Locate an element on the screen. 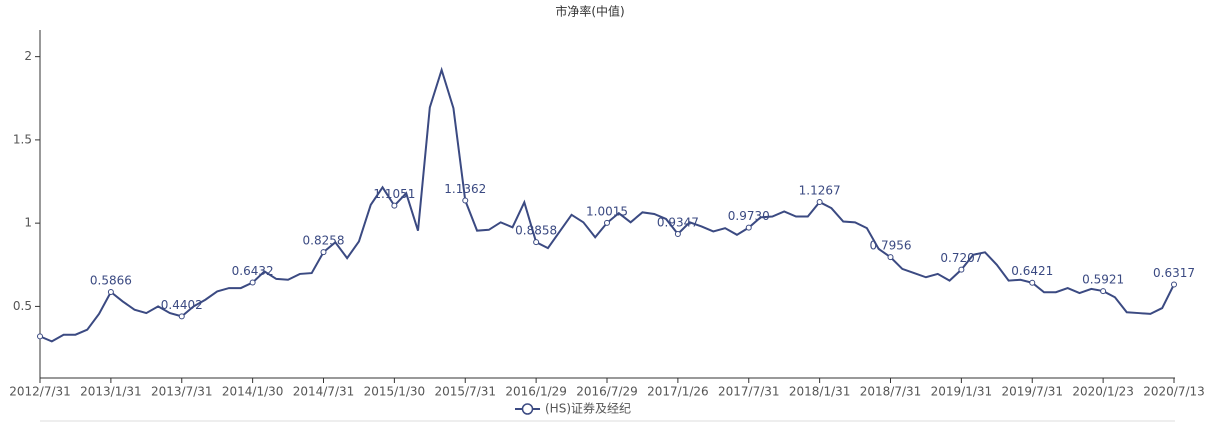  x-tick-label: 2017/1/26 is located at coordinates (678, 392).